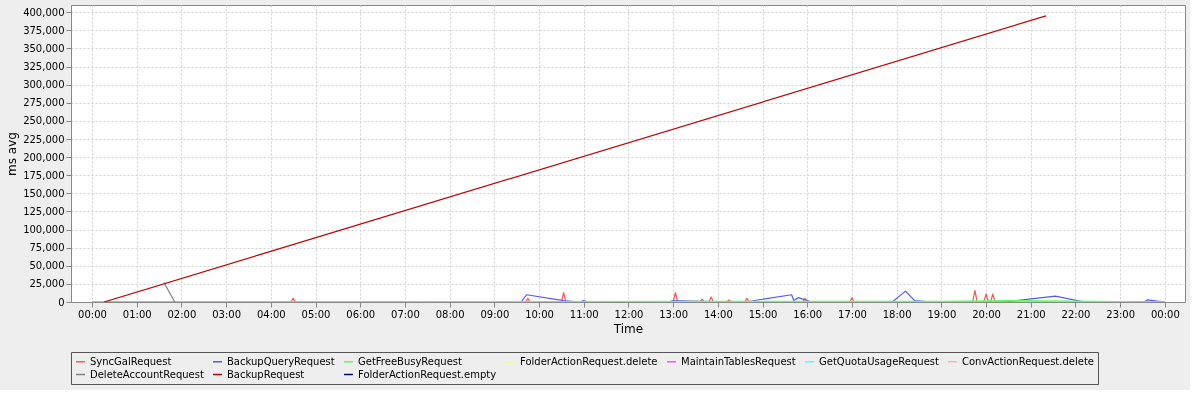 The image size is (1200, 400). I want to click on y-tick-label: 200,000, so click(44, 157).